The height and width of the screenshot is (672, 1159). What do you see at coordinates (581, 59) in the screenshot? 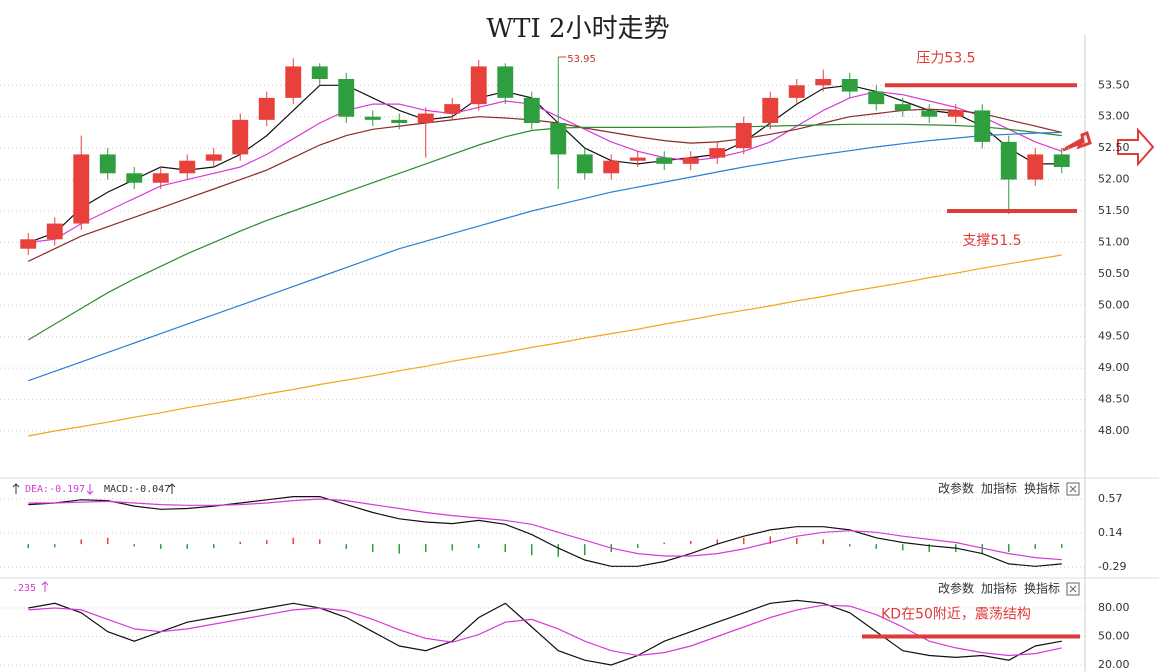
I see `peak-label: 53.95` at bounding box center [581, 59].